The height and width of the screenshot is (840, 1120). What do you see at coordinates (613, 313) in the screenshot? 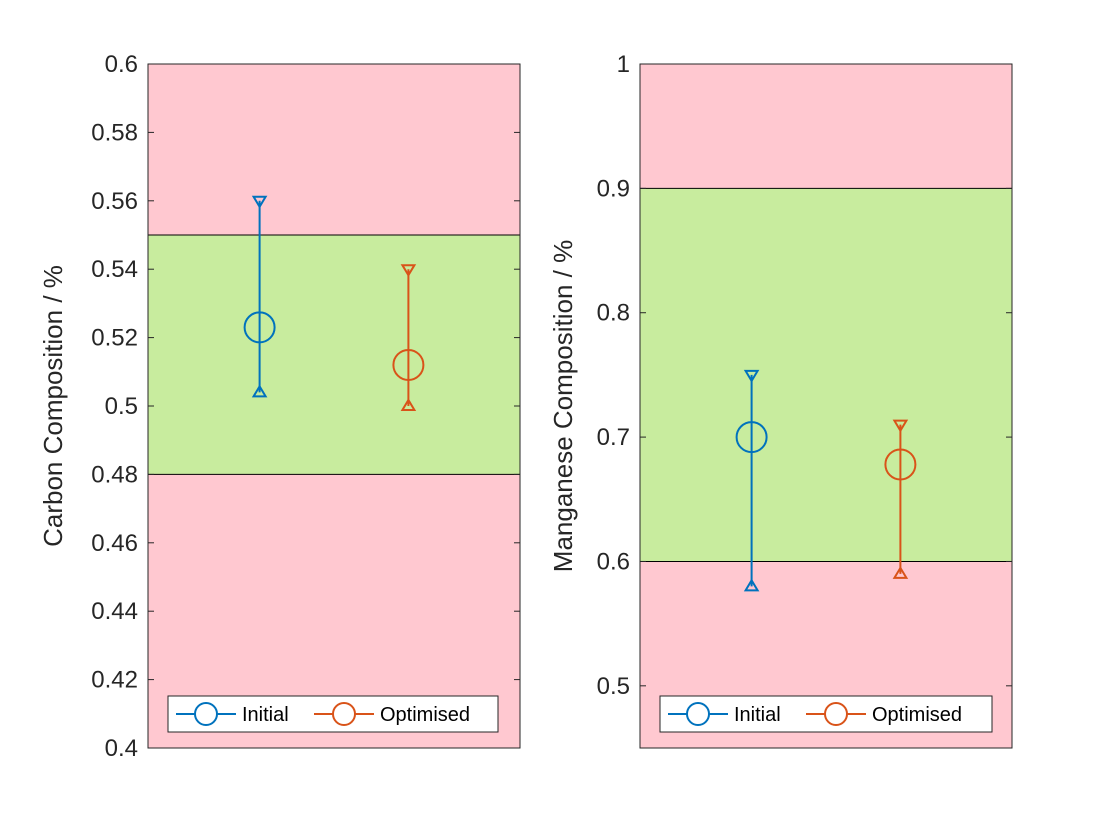
I see `y-tick-label: 0.8` at bounding box center [613, 313].